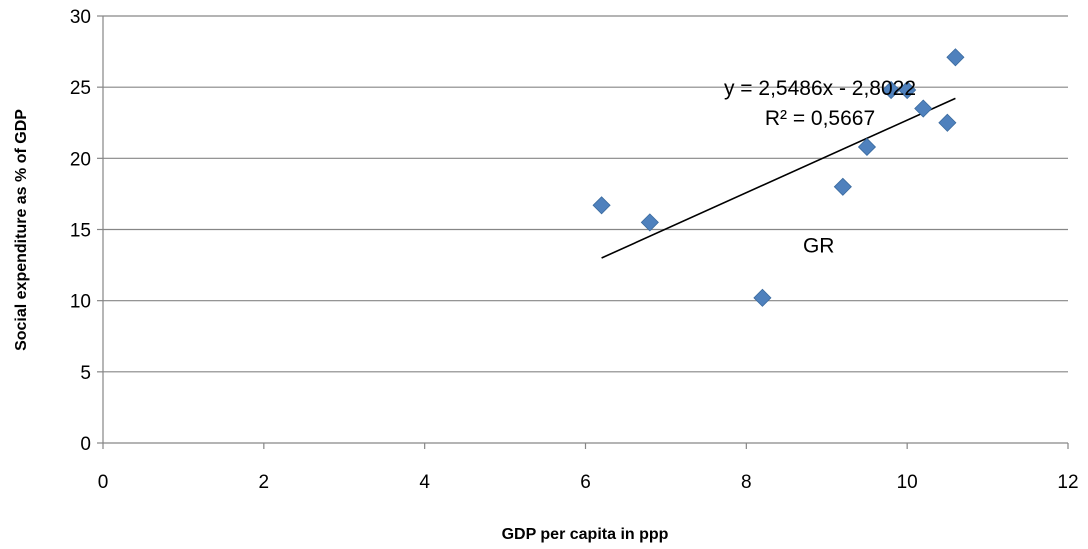 The width and height of the screenshot is (1088, 549). I want to click on y-tick-label-15: 15, so click(80, 231).